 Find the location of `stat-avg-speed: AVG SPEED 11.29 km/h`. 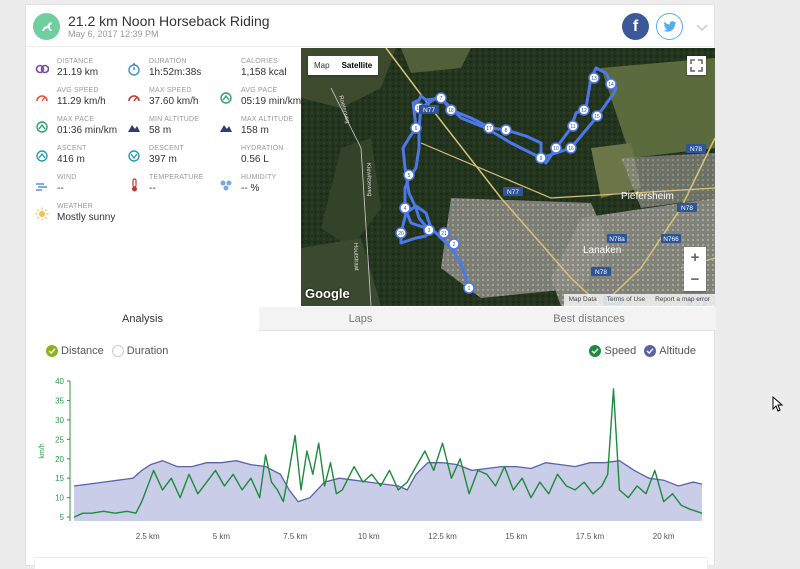

stat-avg-speed: AVG SPEED 11.29 km/h is located at coordinates (77, 101).